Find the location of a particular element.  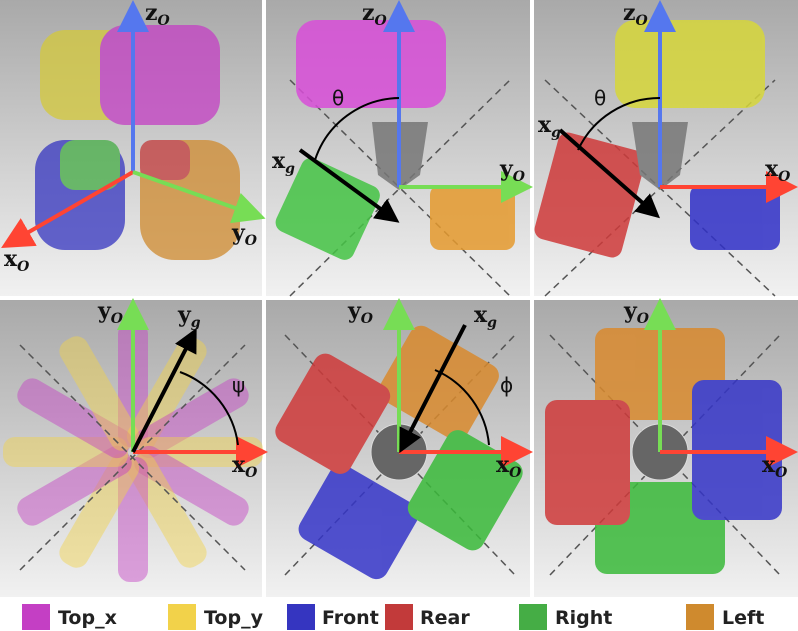

angle-label: ψ is located at coordinates (238, 385).